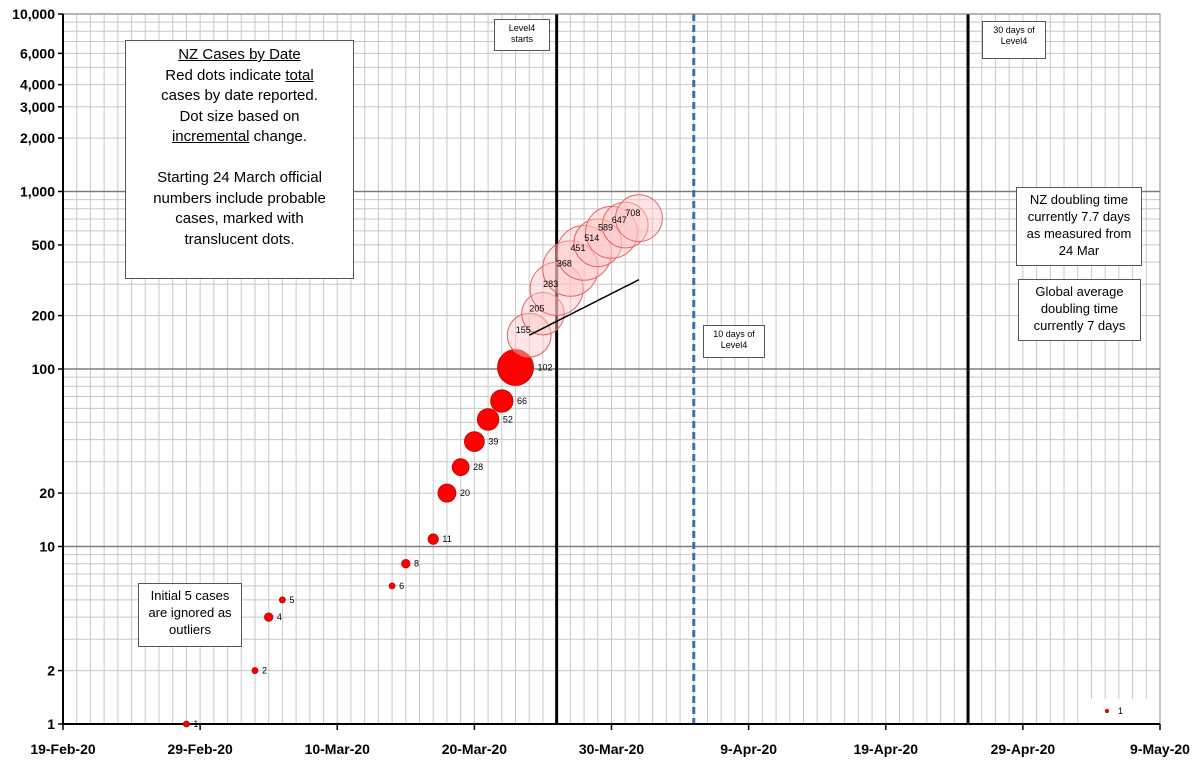 This screenshot has width=1200, height=770. What do you see at coordinates (536, 309) in the screenshot?
I see `data-label: 205` at bounding box center [536, 309].